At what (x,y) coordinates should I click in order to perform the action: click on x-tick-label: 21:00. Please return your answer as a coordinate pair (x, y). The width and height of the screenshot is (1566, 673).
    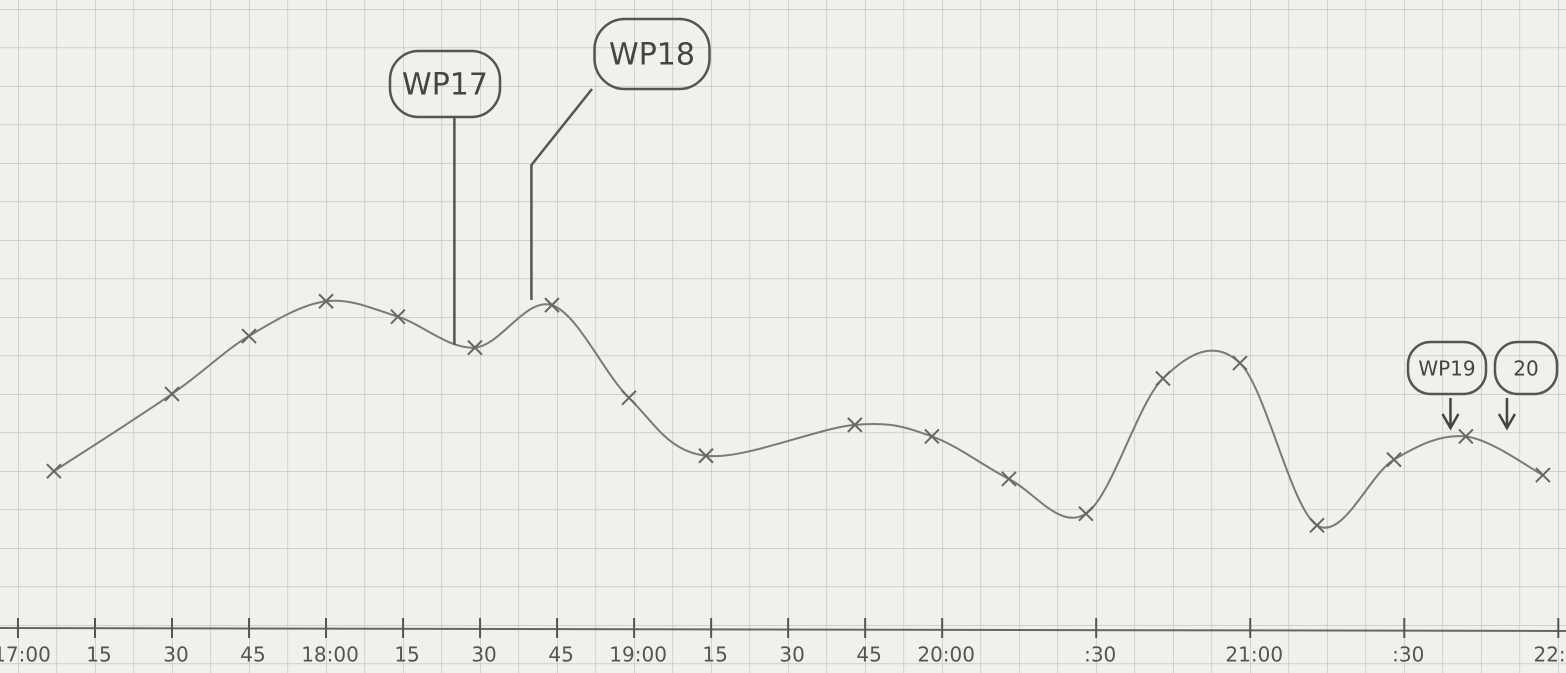
    Looking at the image, I should click on (1254, 655).